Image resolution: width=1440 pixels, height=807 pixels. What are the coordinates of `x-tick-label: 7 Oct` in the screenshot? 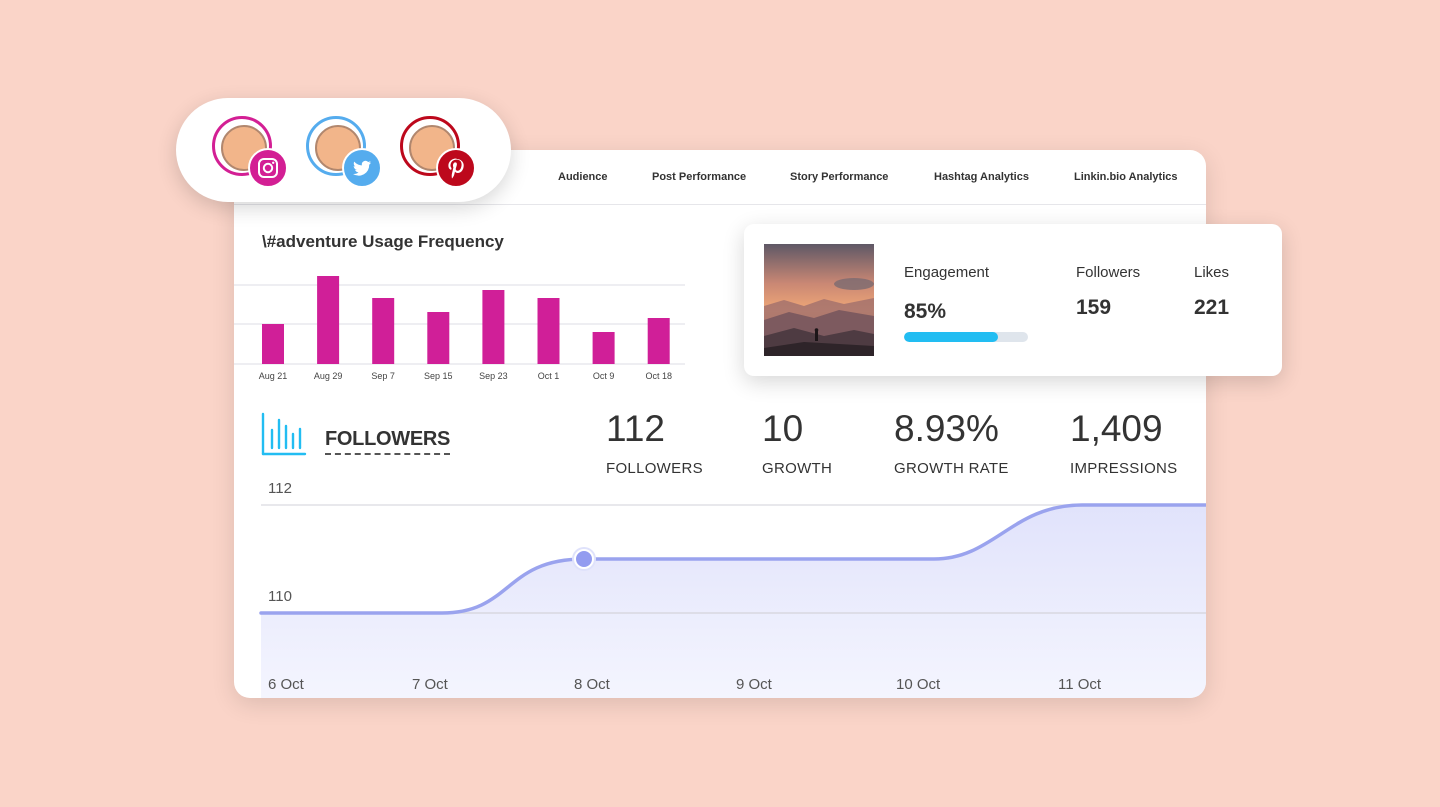 It's located at (430, 684).